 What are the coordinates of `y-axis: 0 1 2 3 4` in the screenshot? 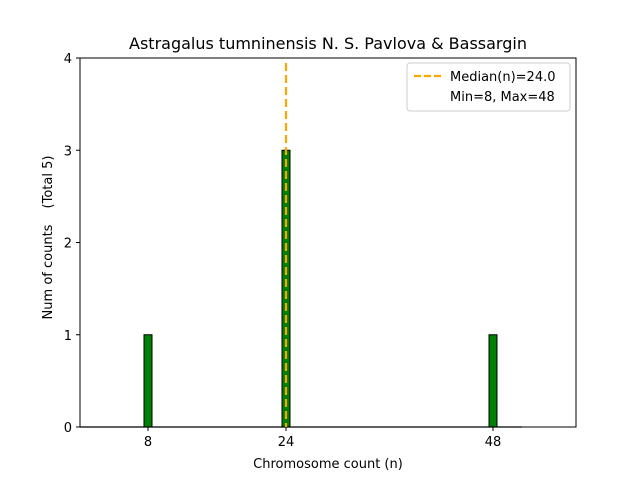 It's located at (72, 244).